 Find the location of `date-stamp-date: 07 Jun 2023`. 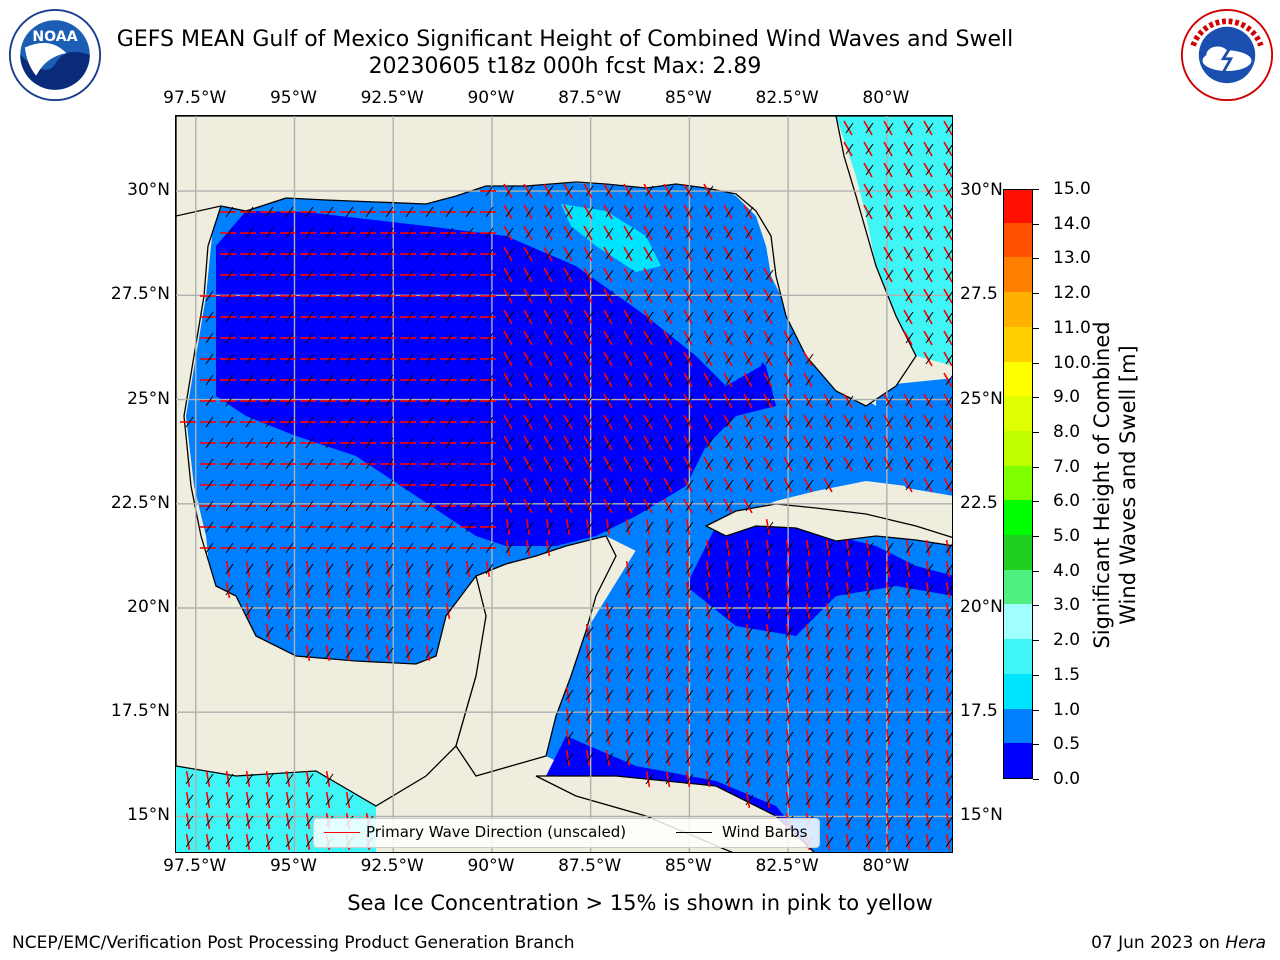

date-stamp-date: 07 Jun 2023 is located at coordinates (1142, 943).